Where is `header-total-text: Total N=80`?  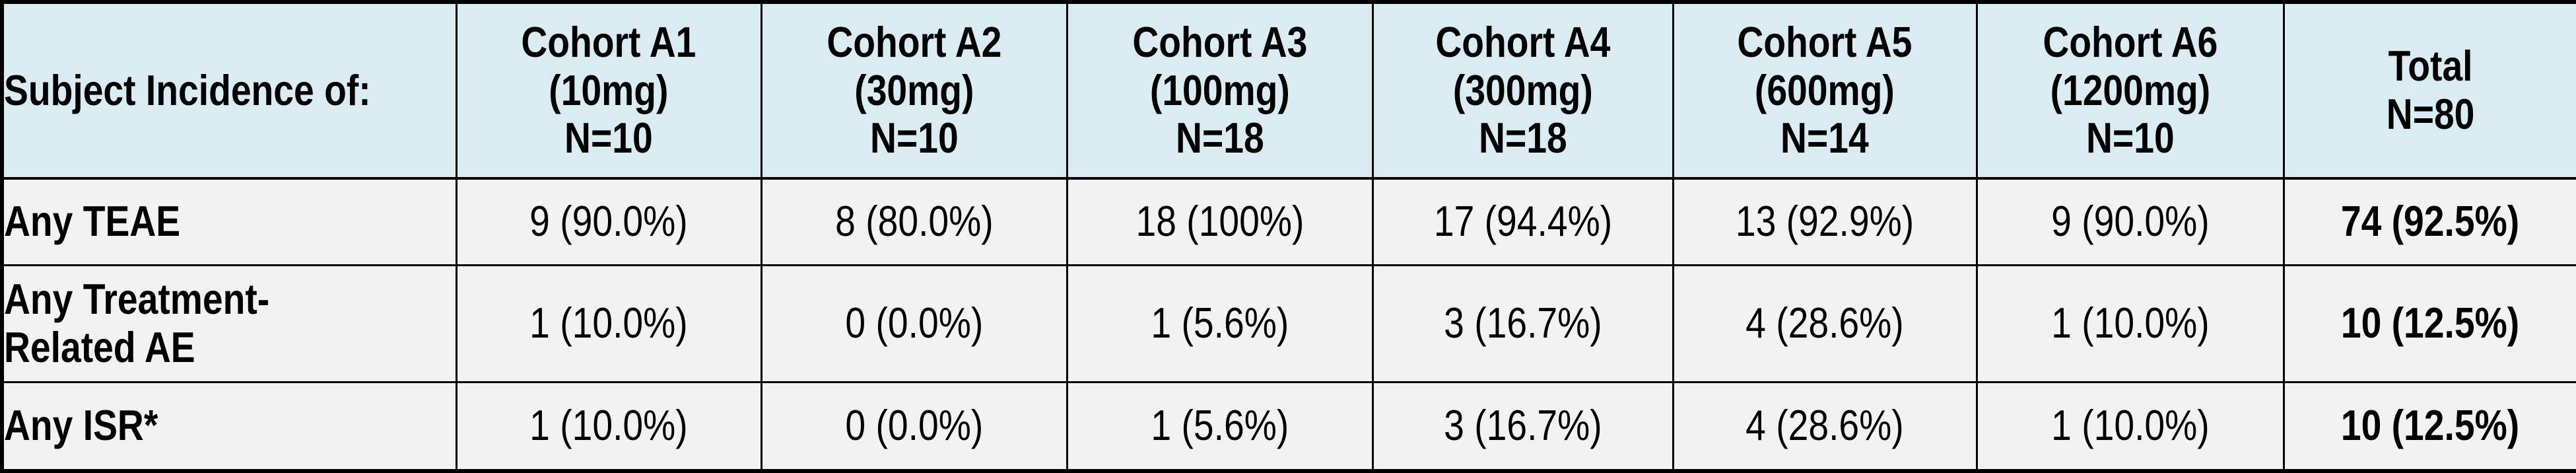 header-total-text: Total N=80 is located at coordinates (2430, 90).